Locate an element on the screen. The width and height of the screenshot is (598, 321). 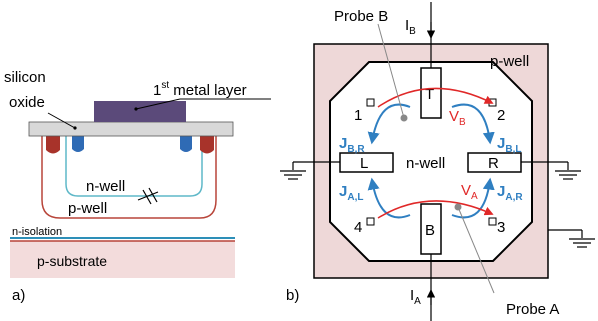
voltage-arc-b is located at coordinates (435, 97).